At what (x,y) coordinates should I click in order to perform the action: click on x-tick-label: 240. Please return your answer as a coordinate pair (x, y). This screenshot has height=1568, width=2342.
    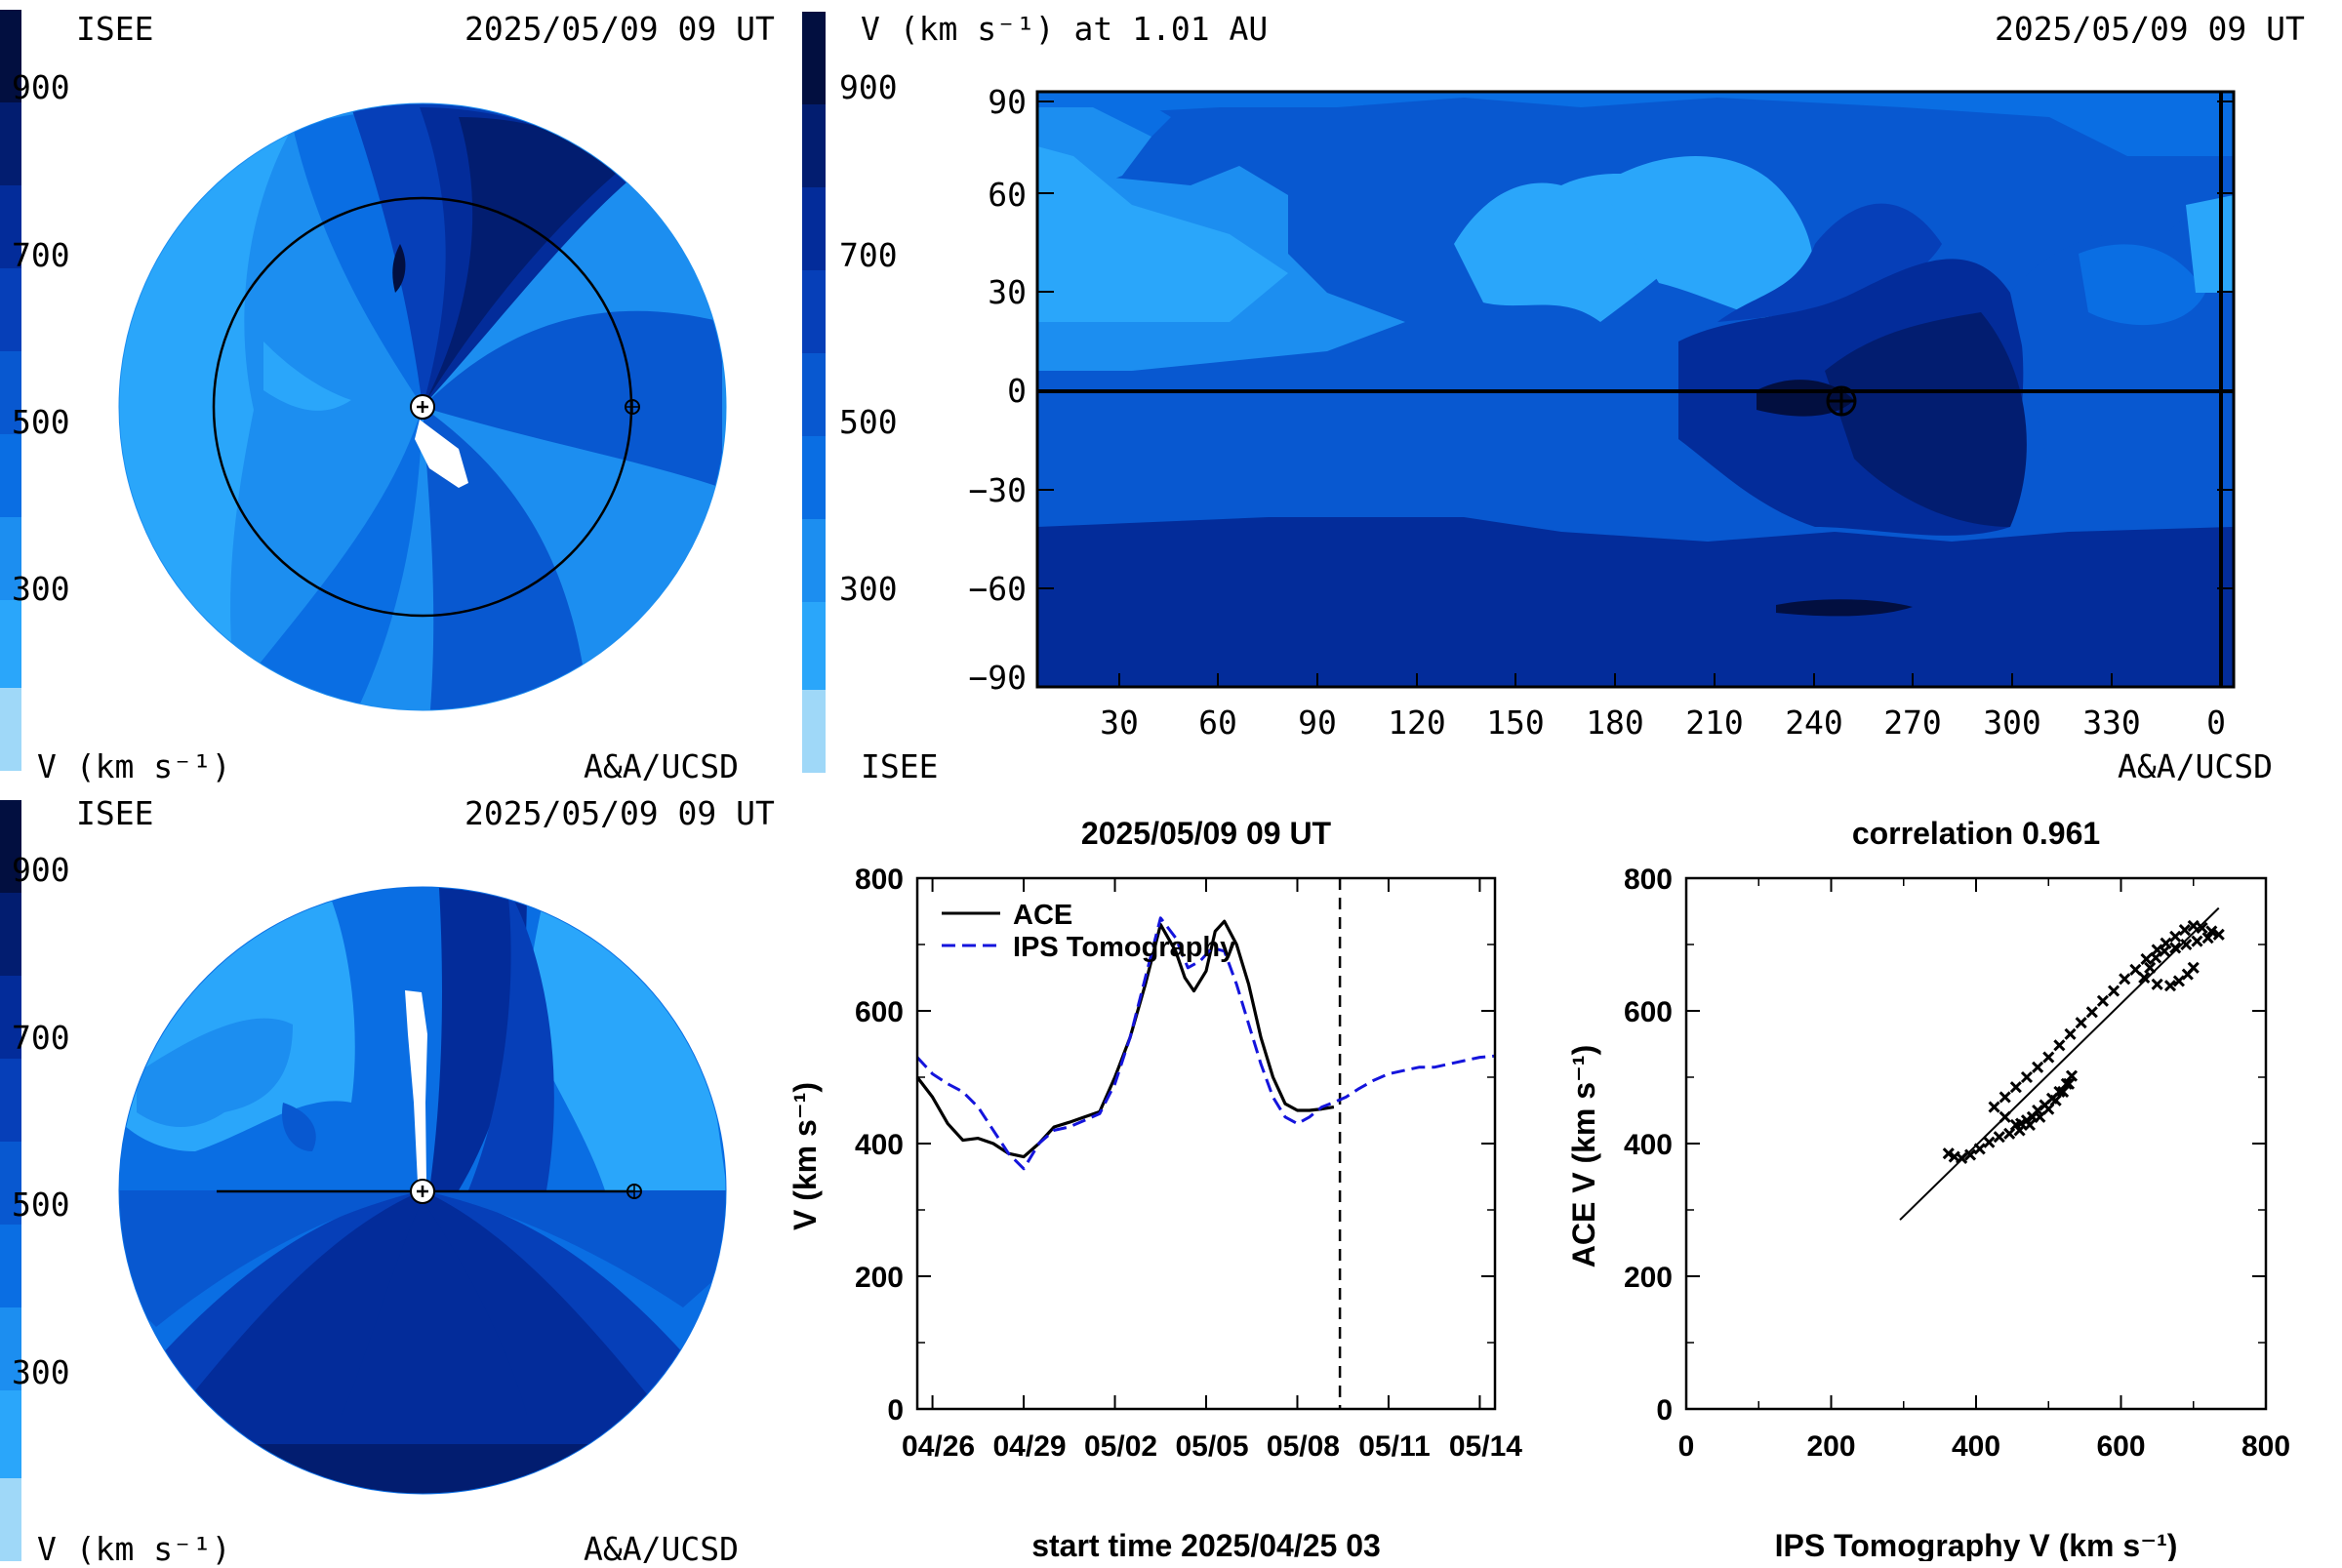
    Looking at the image, I should click on (1814, 723).